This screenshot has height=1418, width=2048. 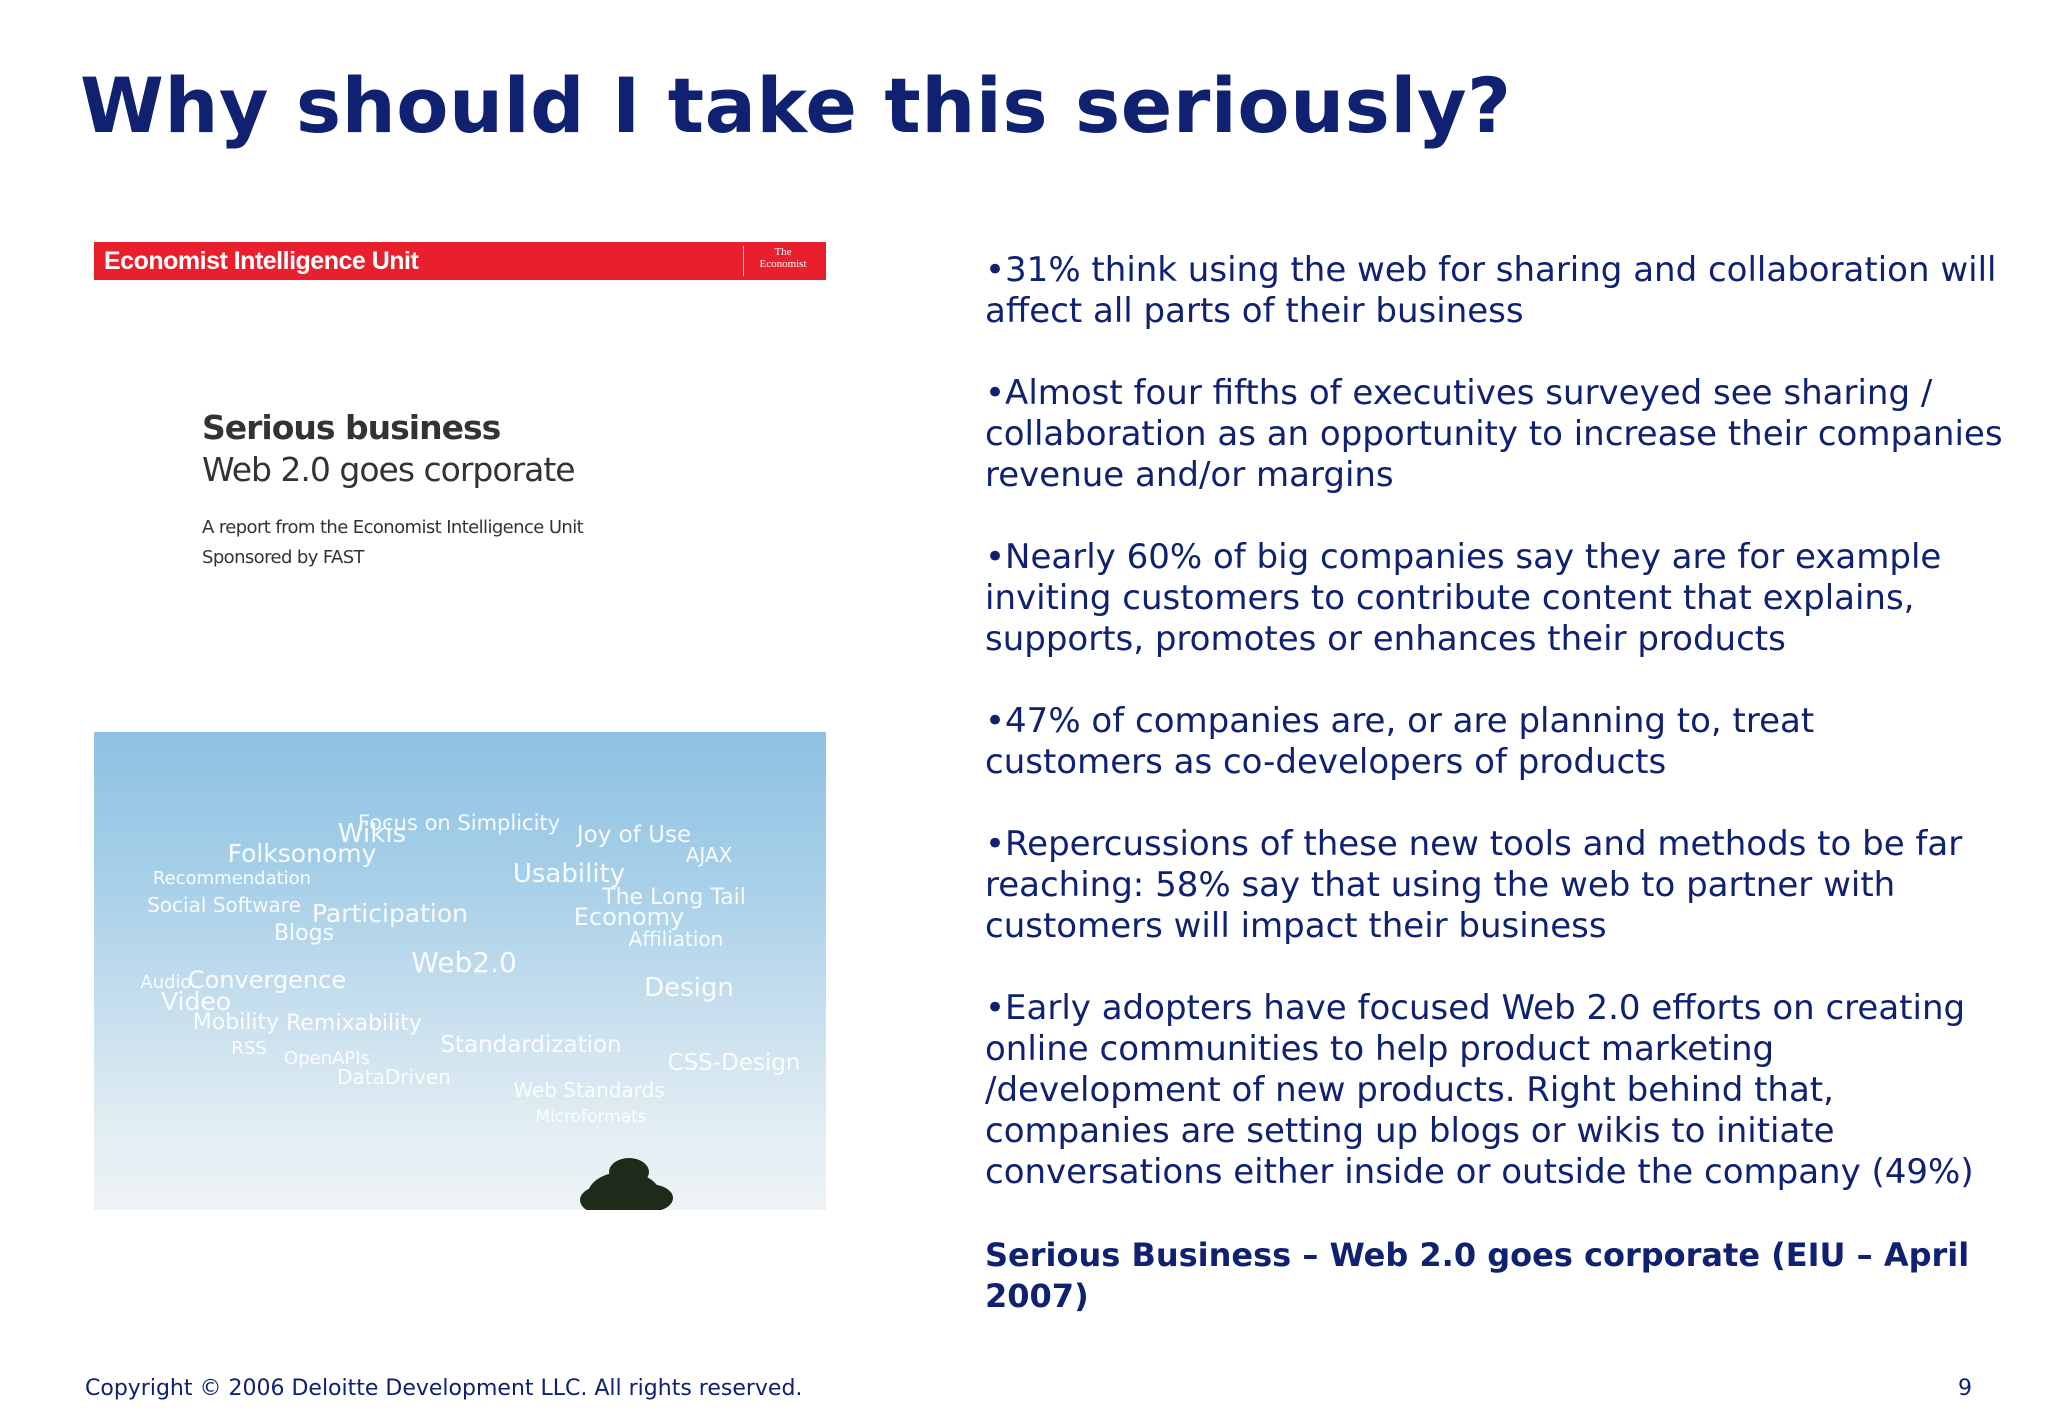 What do you see at coordinates (530, 1045) in the screenshot?
I see `tag-cloud-word: Standardization` at bounding box center [530, 1045].